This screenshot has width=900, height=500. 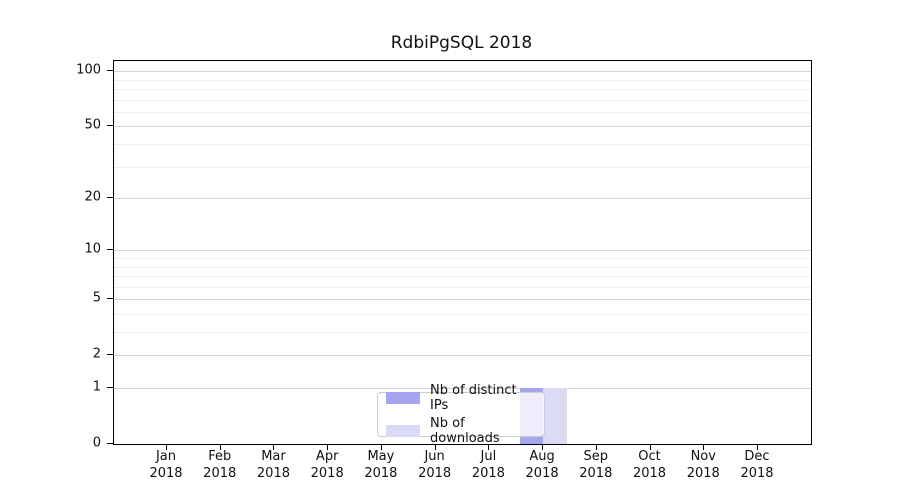 I want to click on legend: Nb of distinct IPs Nb of downloads, so click(x=461, y=414).